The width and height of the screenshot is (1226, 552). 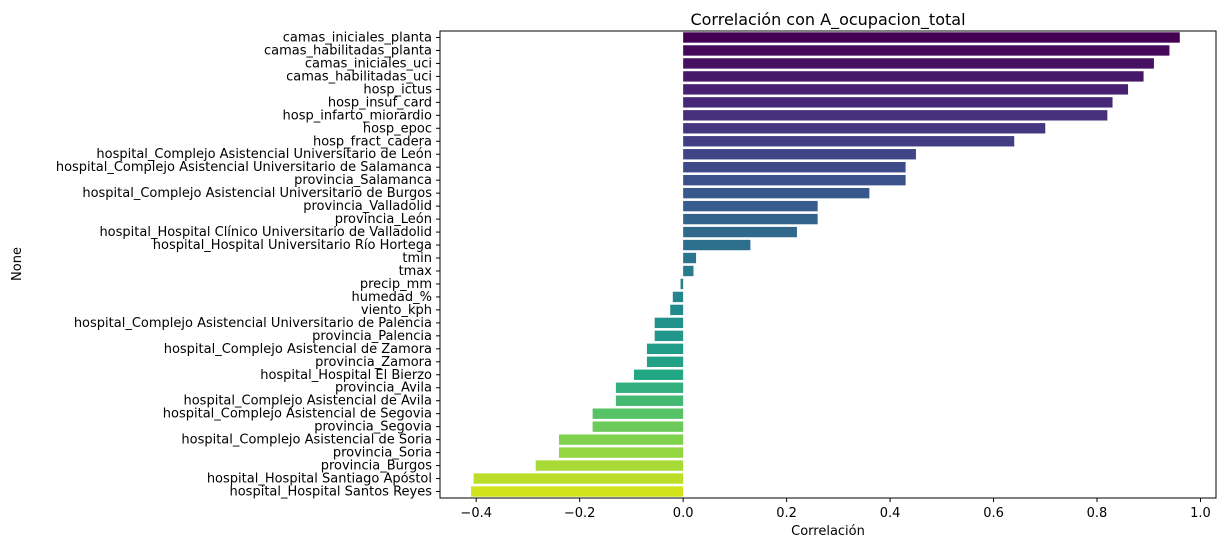 I want to click on y-tick-label: hosp_infarto_miorardio, so click(x=358, y=115).